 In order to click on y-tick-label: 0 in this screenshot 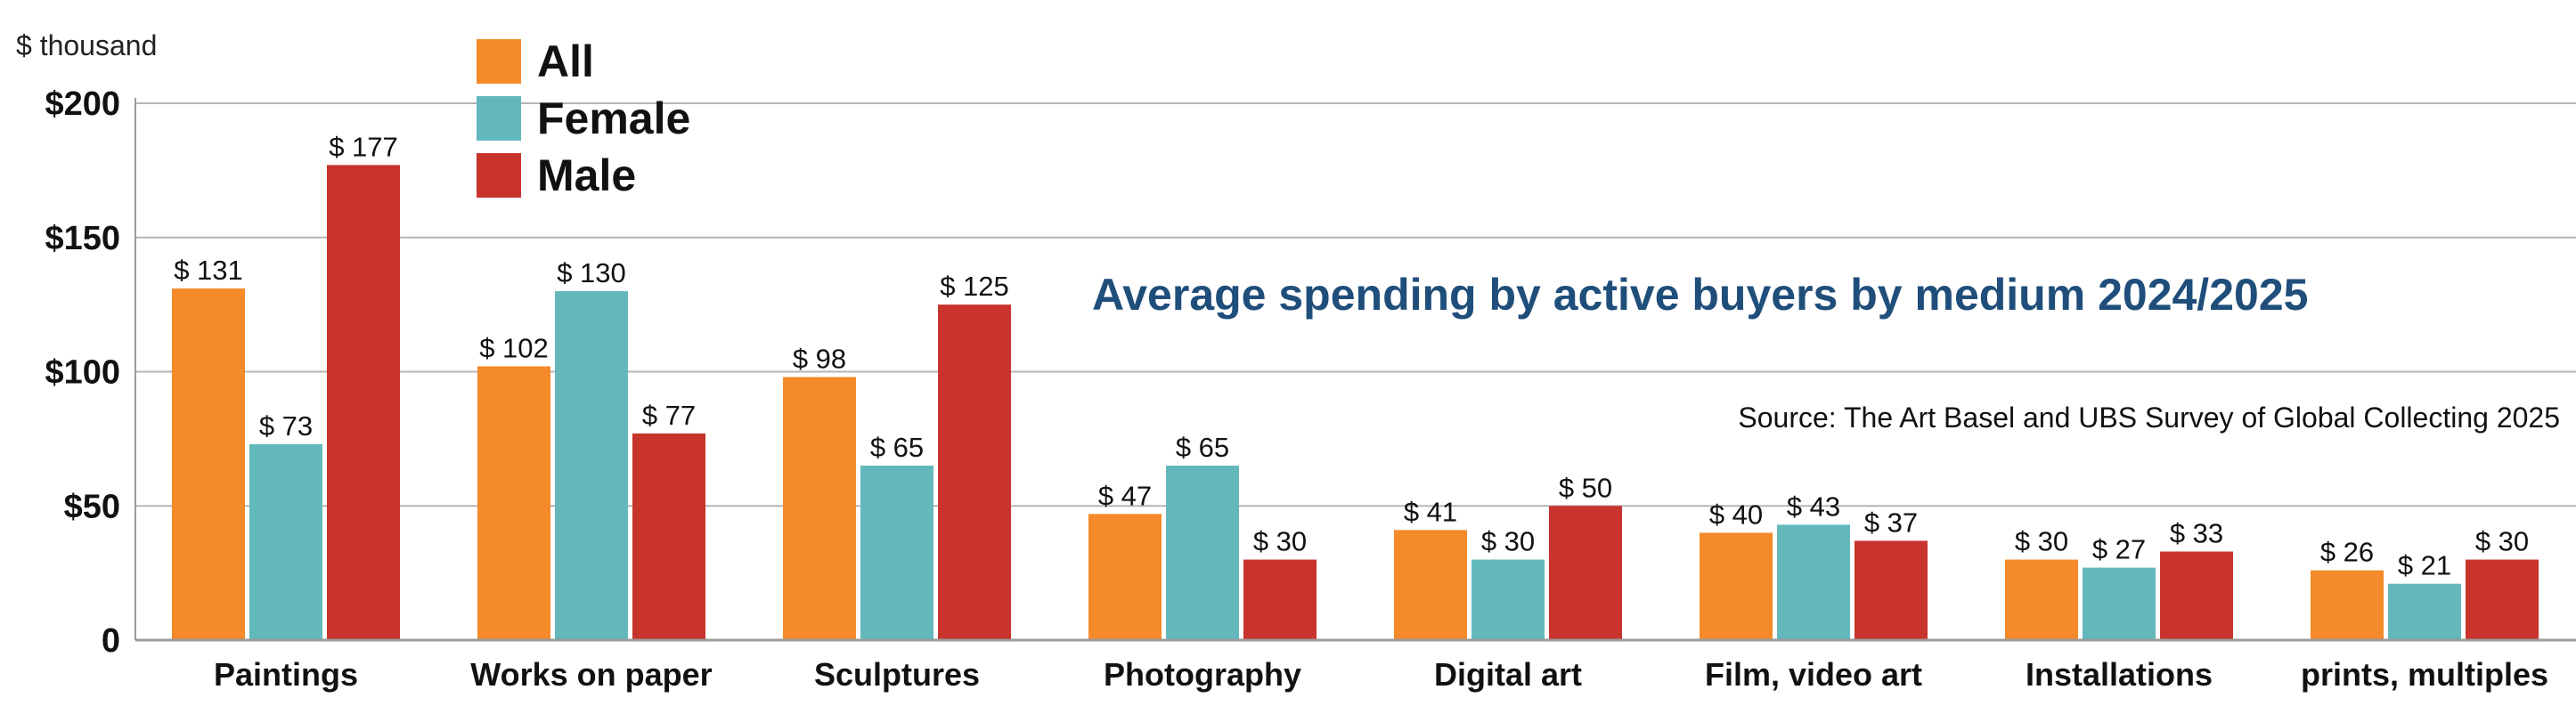, I will do `click(111, 641)`.